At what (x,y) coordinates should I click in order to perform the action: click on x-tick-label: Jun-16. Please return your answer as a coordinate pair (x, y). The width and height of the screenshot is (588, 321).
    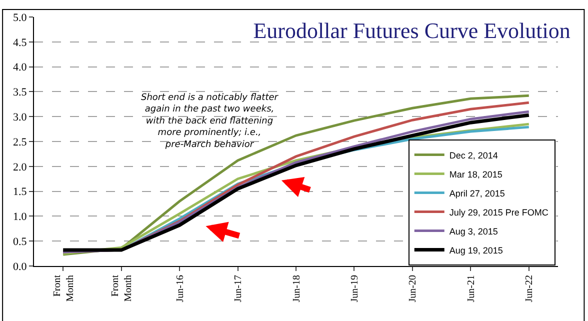
    Looking at the image, I should click on (180, 288).